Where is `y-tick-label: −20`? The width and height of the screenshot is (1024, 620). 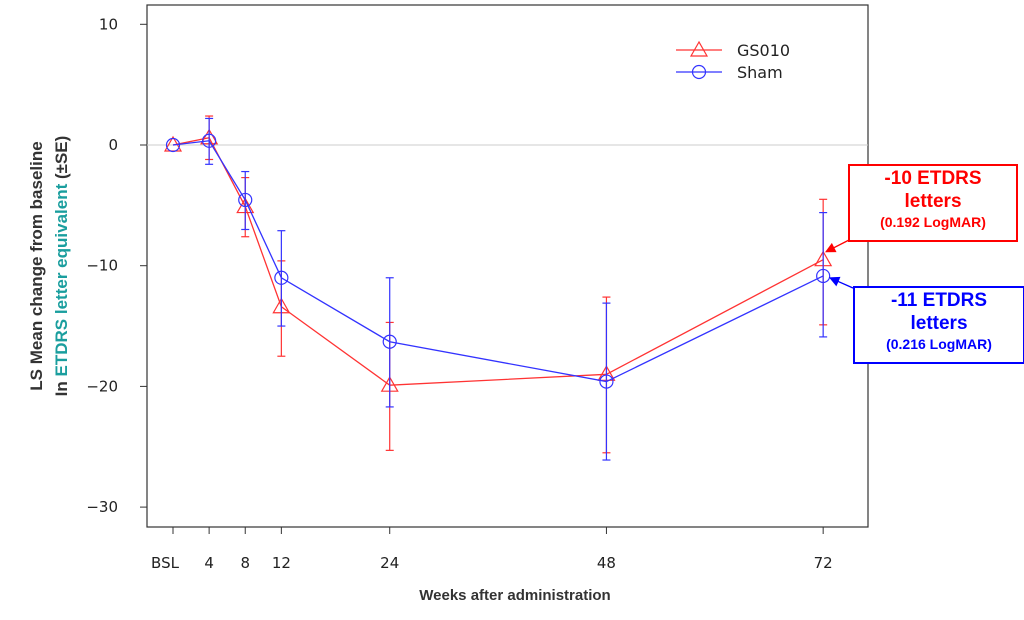
y-tick-label: −20 is located at coordinates (102, 386).